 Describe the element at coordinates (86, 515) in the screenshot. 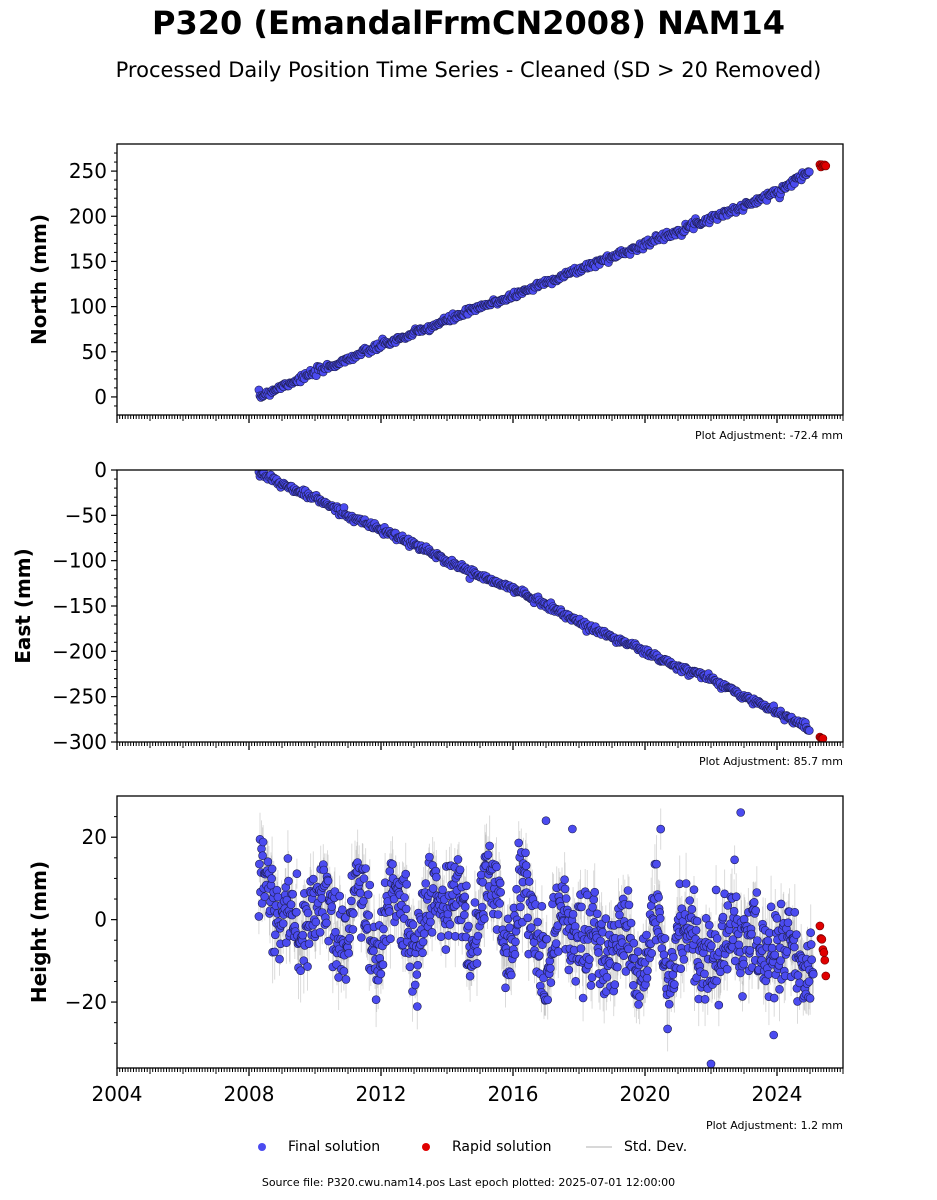

I see `y-tick-label: −50` at that location.